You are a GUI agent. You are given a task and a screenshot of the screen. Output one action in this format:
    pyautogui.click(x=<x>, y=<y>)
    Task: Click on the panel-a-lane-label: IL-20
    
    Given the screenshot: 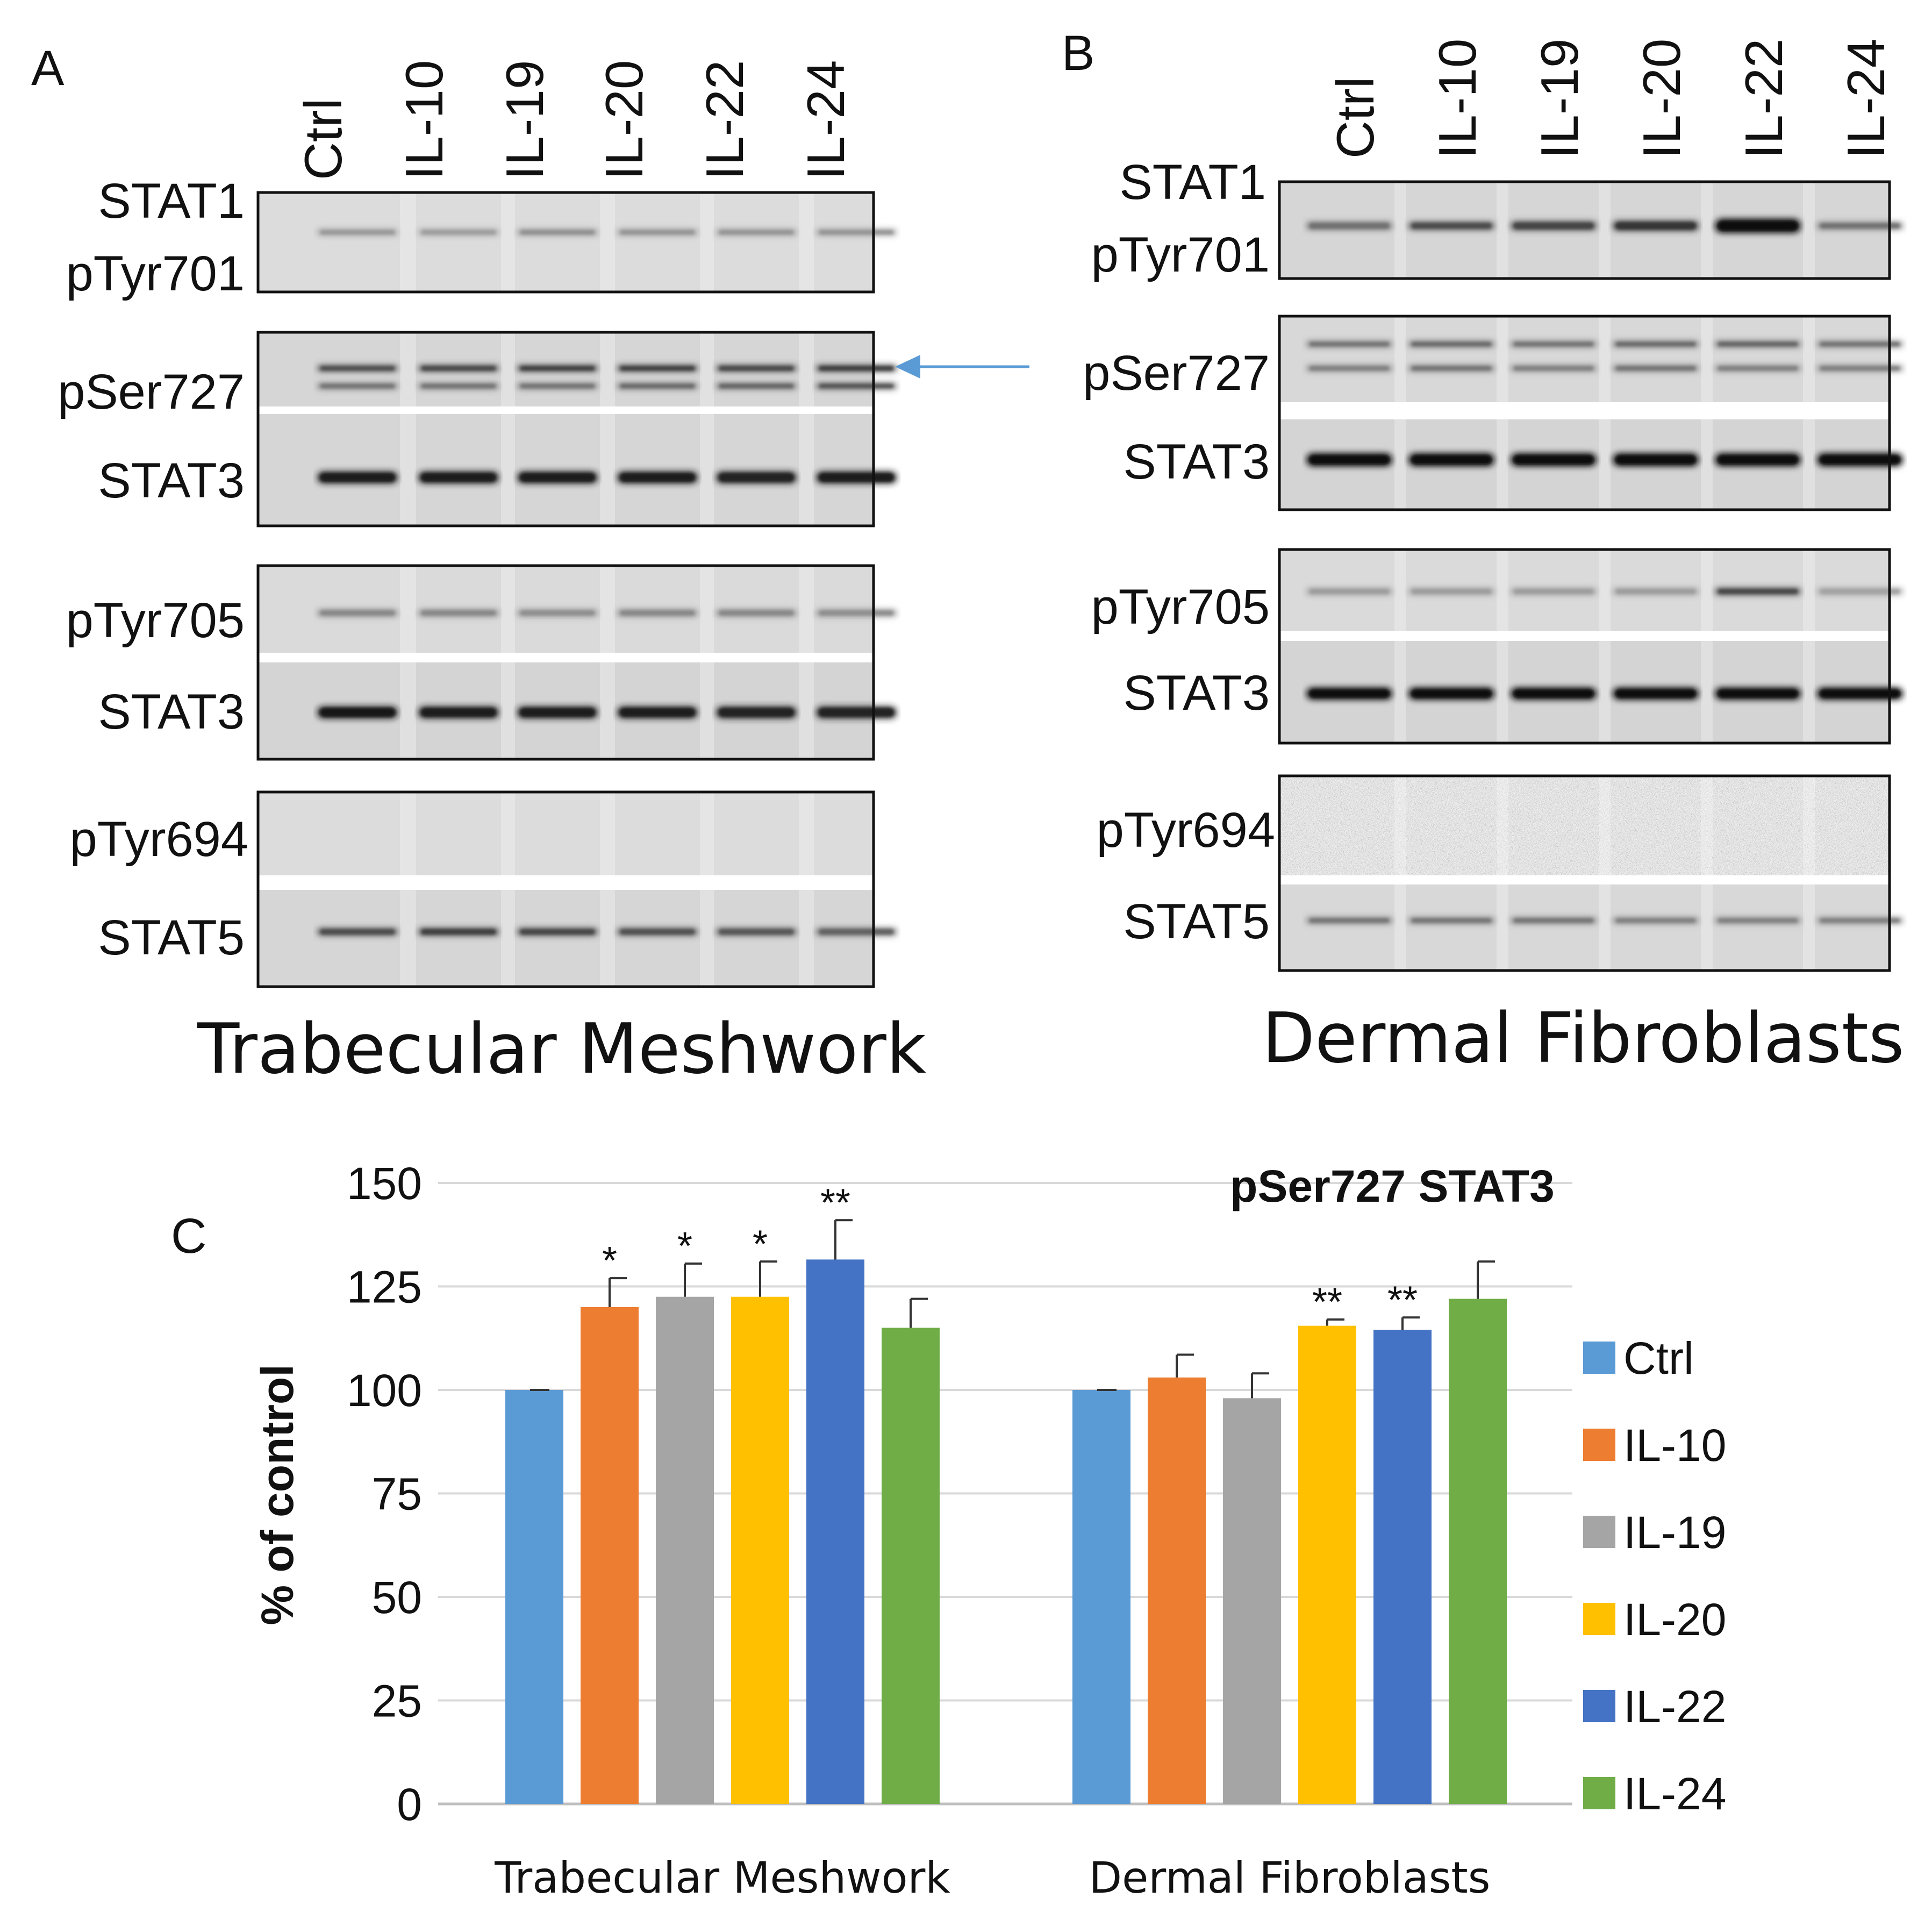 What is the action you would take?
    pyautogui.click(x=624, y=120)
    